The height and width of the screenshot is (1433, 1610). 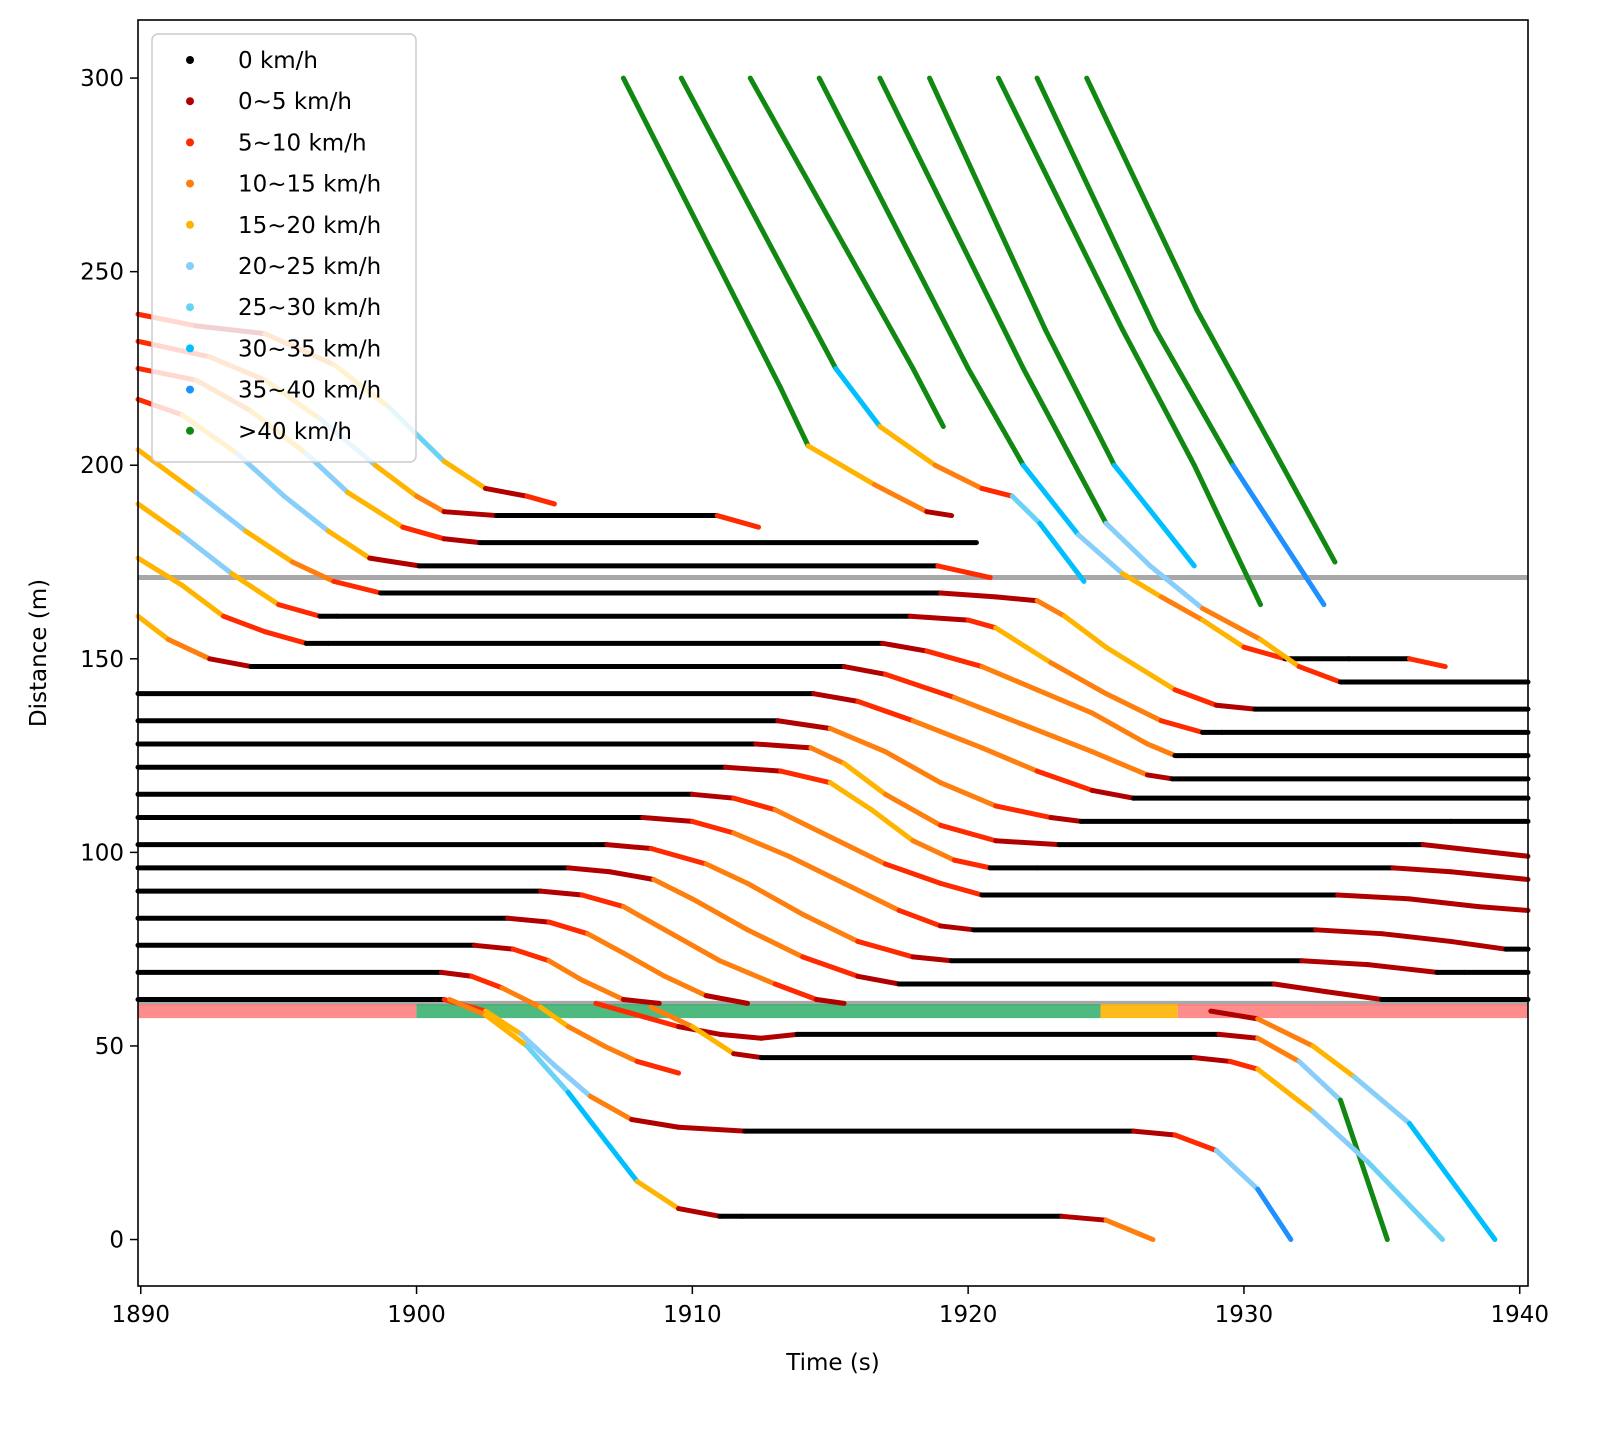 What do you see at coordinates (692, 1315) in the screenshot?
I see `x-tick-label: 1910` at bounding box center [692, 1315].